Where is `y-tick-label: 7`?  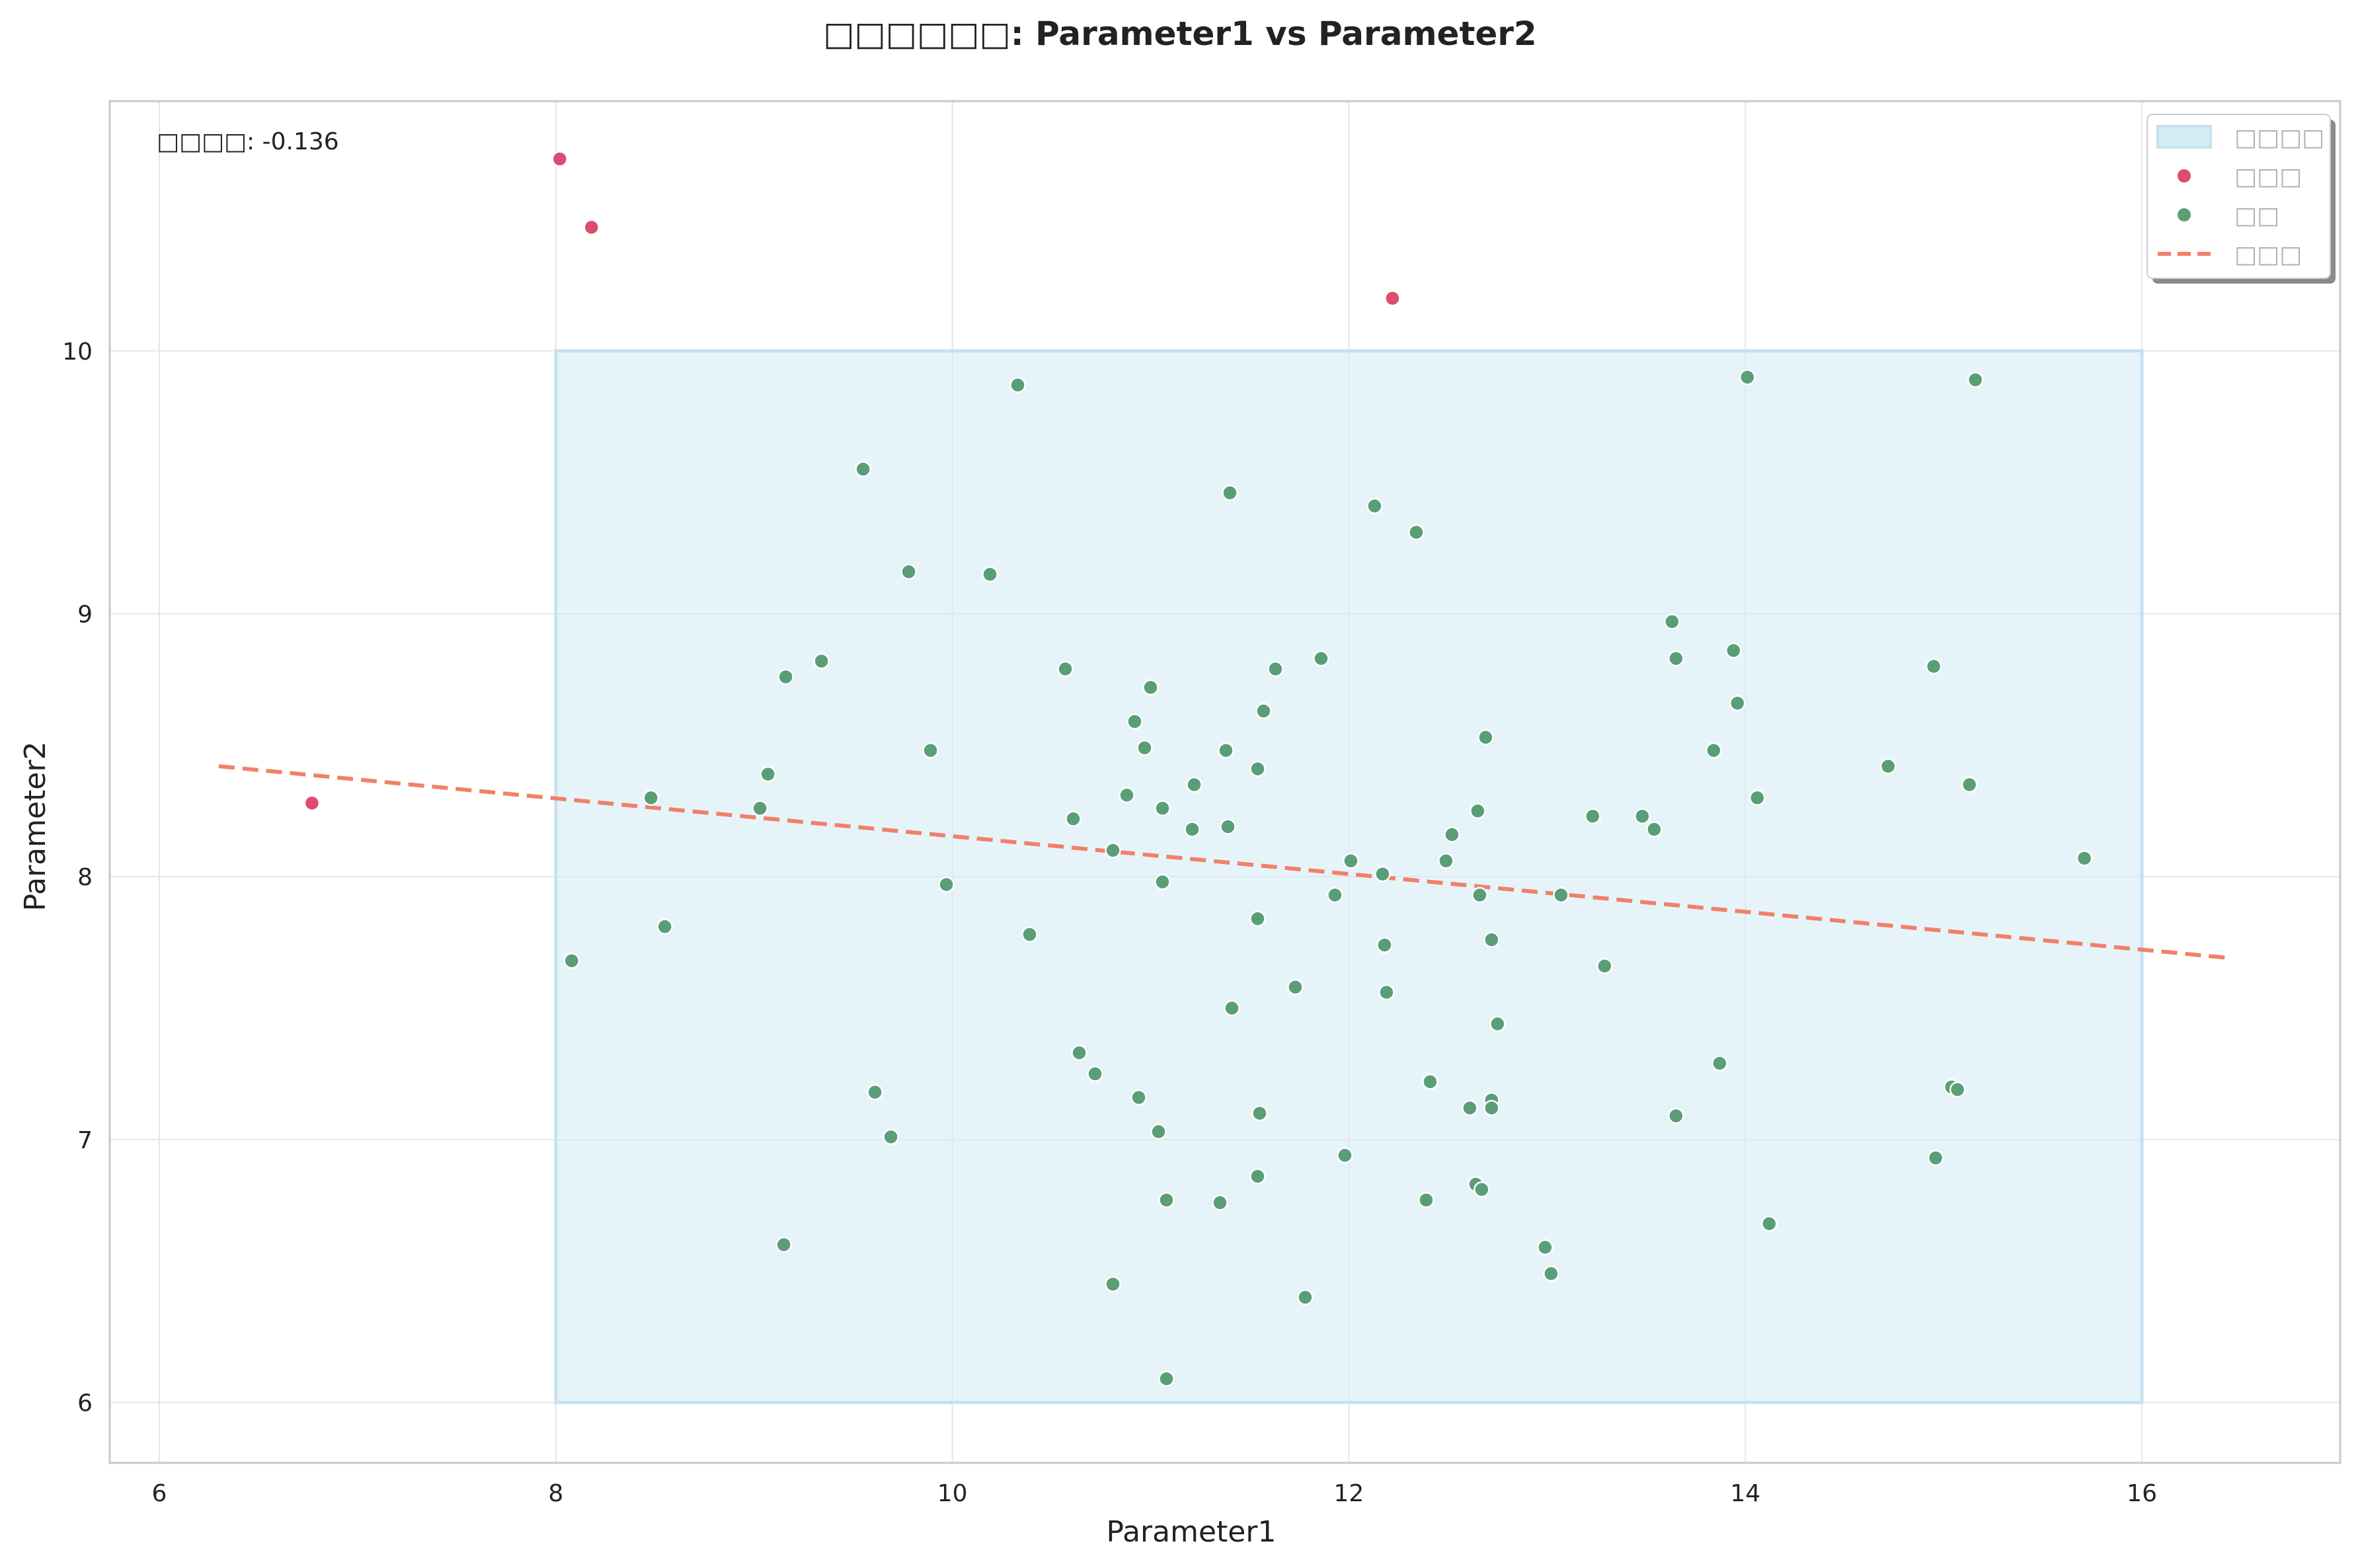 y-tick-label: 7 is located at coordinates (85, 1140).